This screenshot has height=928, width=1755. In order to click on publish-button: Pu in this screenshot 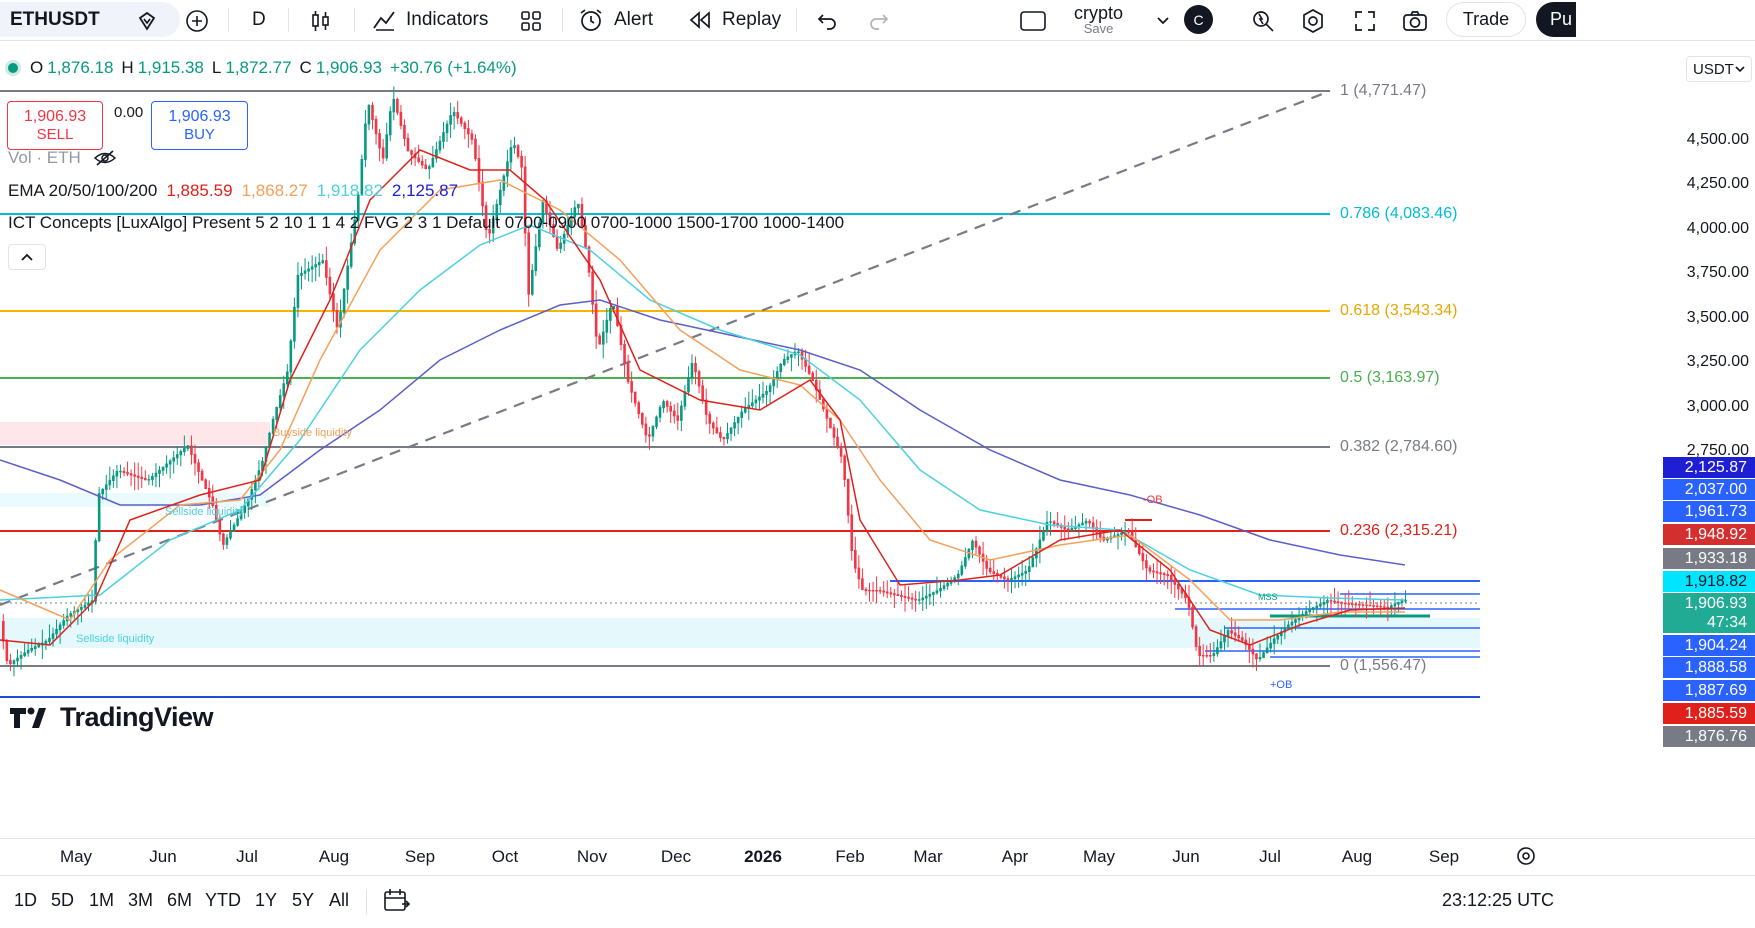, I will do `click(1556, 19)`.